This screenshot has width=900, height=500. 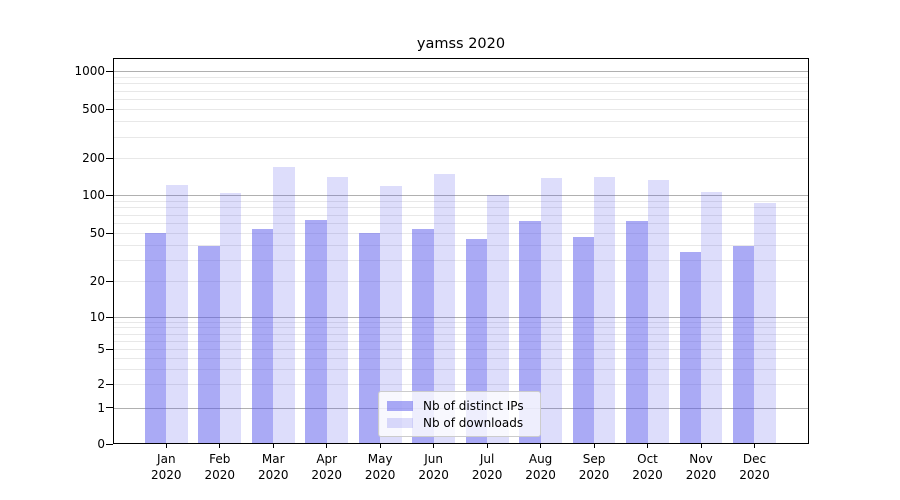 What do you see at coordinates (541, 467) in the screenshot?
I see `x-tick-label-aug: Aug 2020` at bounding box center [541, 467].